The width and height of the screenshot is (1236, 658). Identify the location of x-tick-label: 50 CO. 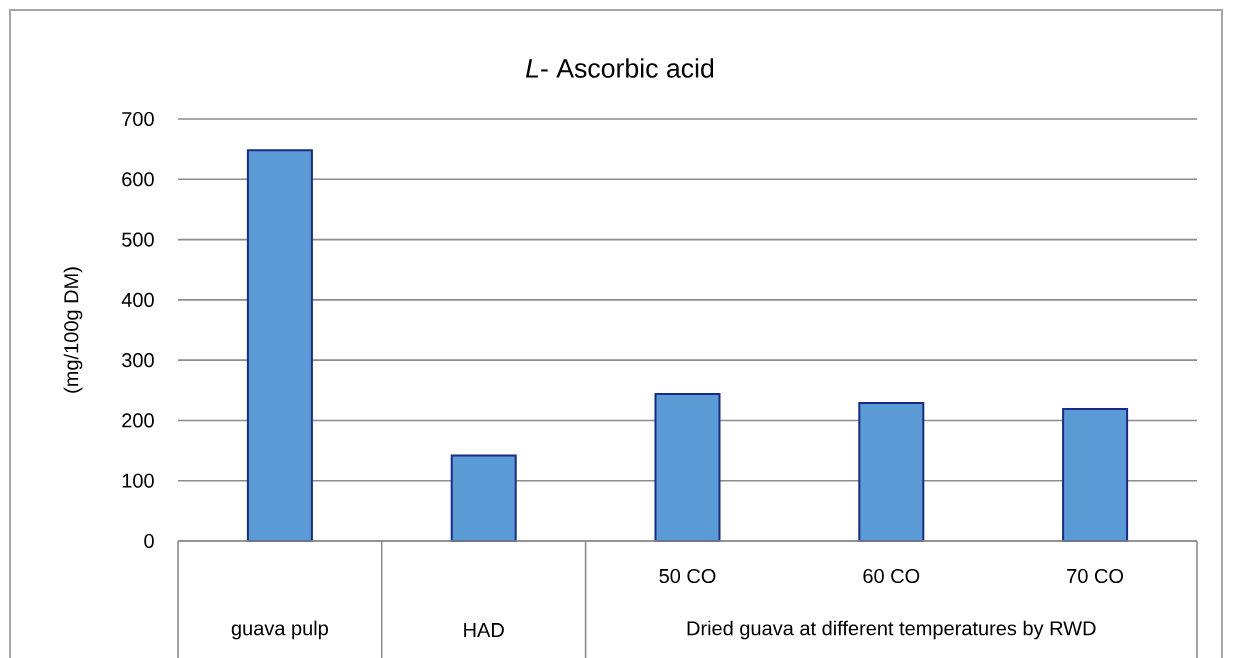
(687, 576).